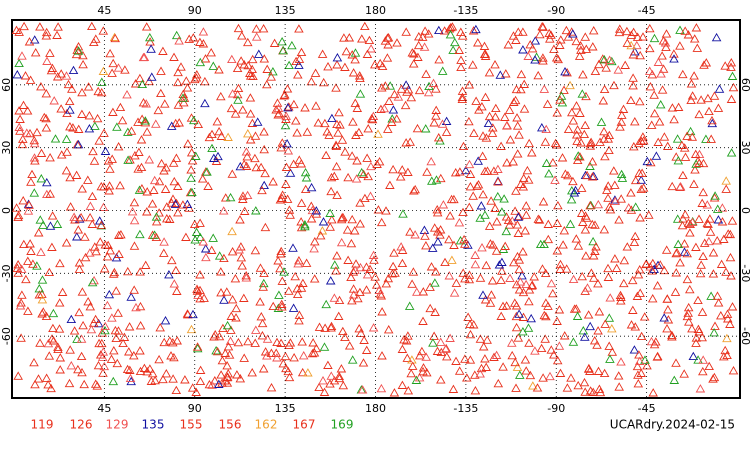 The image size is (750, 450). Describe the element at coordinates (117, 425) in the screenshot. I see `legend-entry: 129` at that location.